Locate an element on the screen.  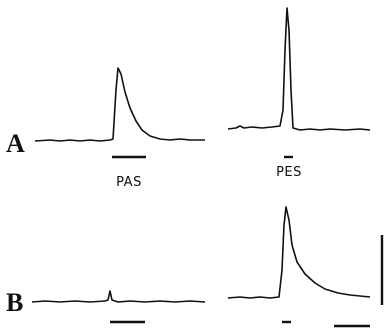
stimulus-label: PES is located at coordinates (289, 172).